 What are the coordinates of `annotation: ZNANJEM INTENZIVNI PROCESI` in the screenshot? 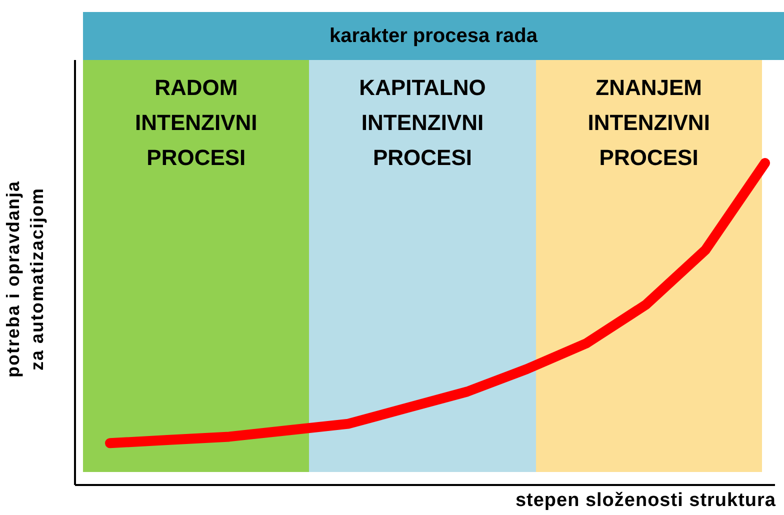 It's located at (648, 123).